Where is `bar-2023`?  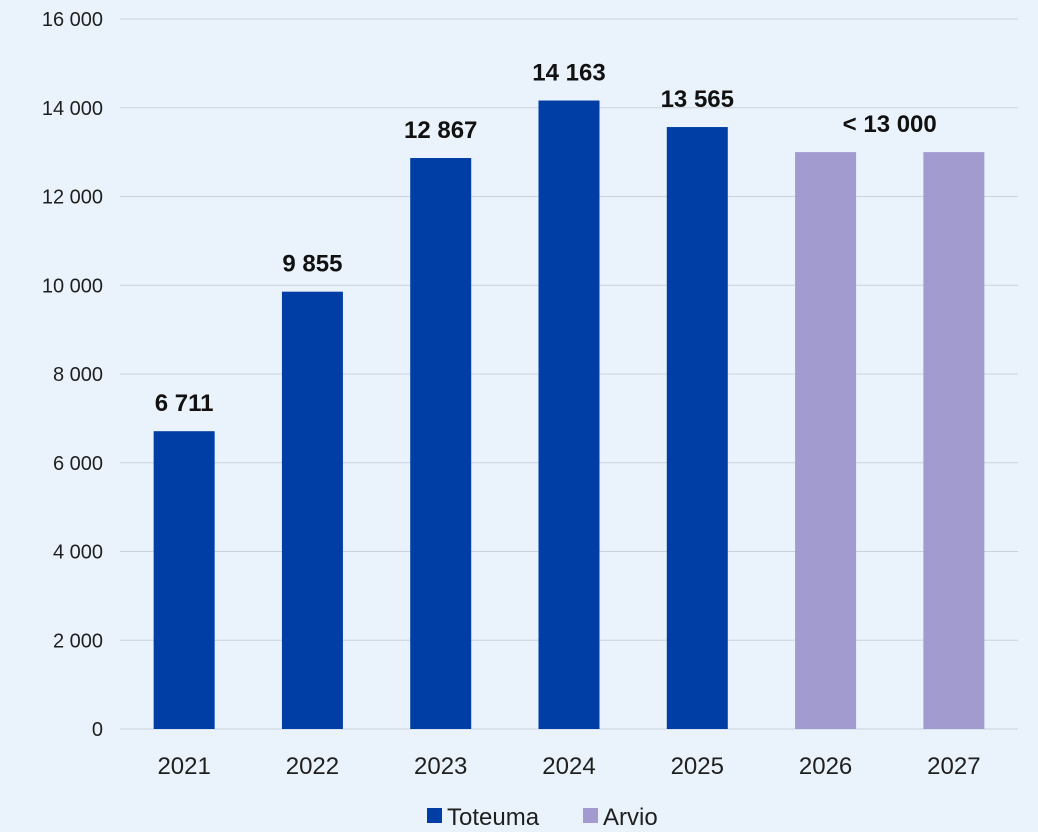 bar-2023 is located at coordinates (441, 444).